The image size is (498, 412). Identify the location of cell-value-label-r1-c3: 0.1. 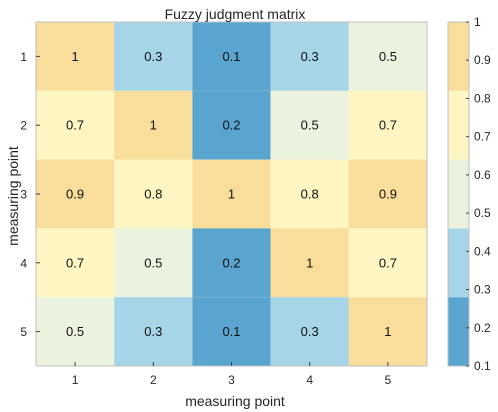
(231, 56).